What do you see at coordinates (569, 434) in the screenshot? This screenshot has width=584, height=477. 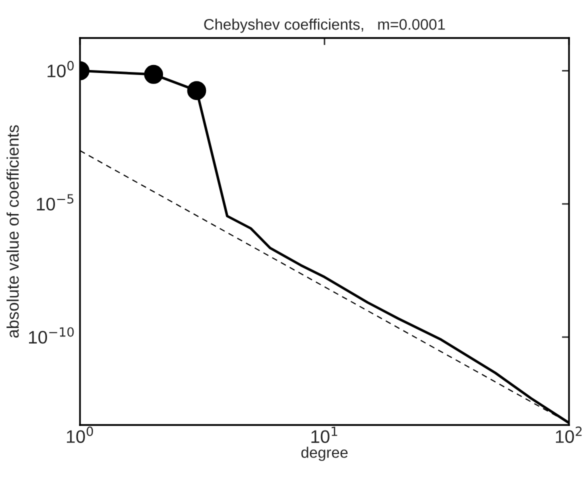 I see `x-tick-label: 10$^{2}$` at bounding box center [569, 434].